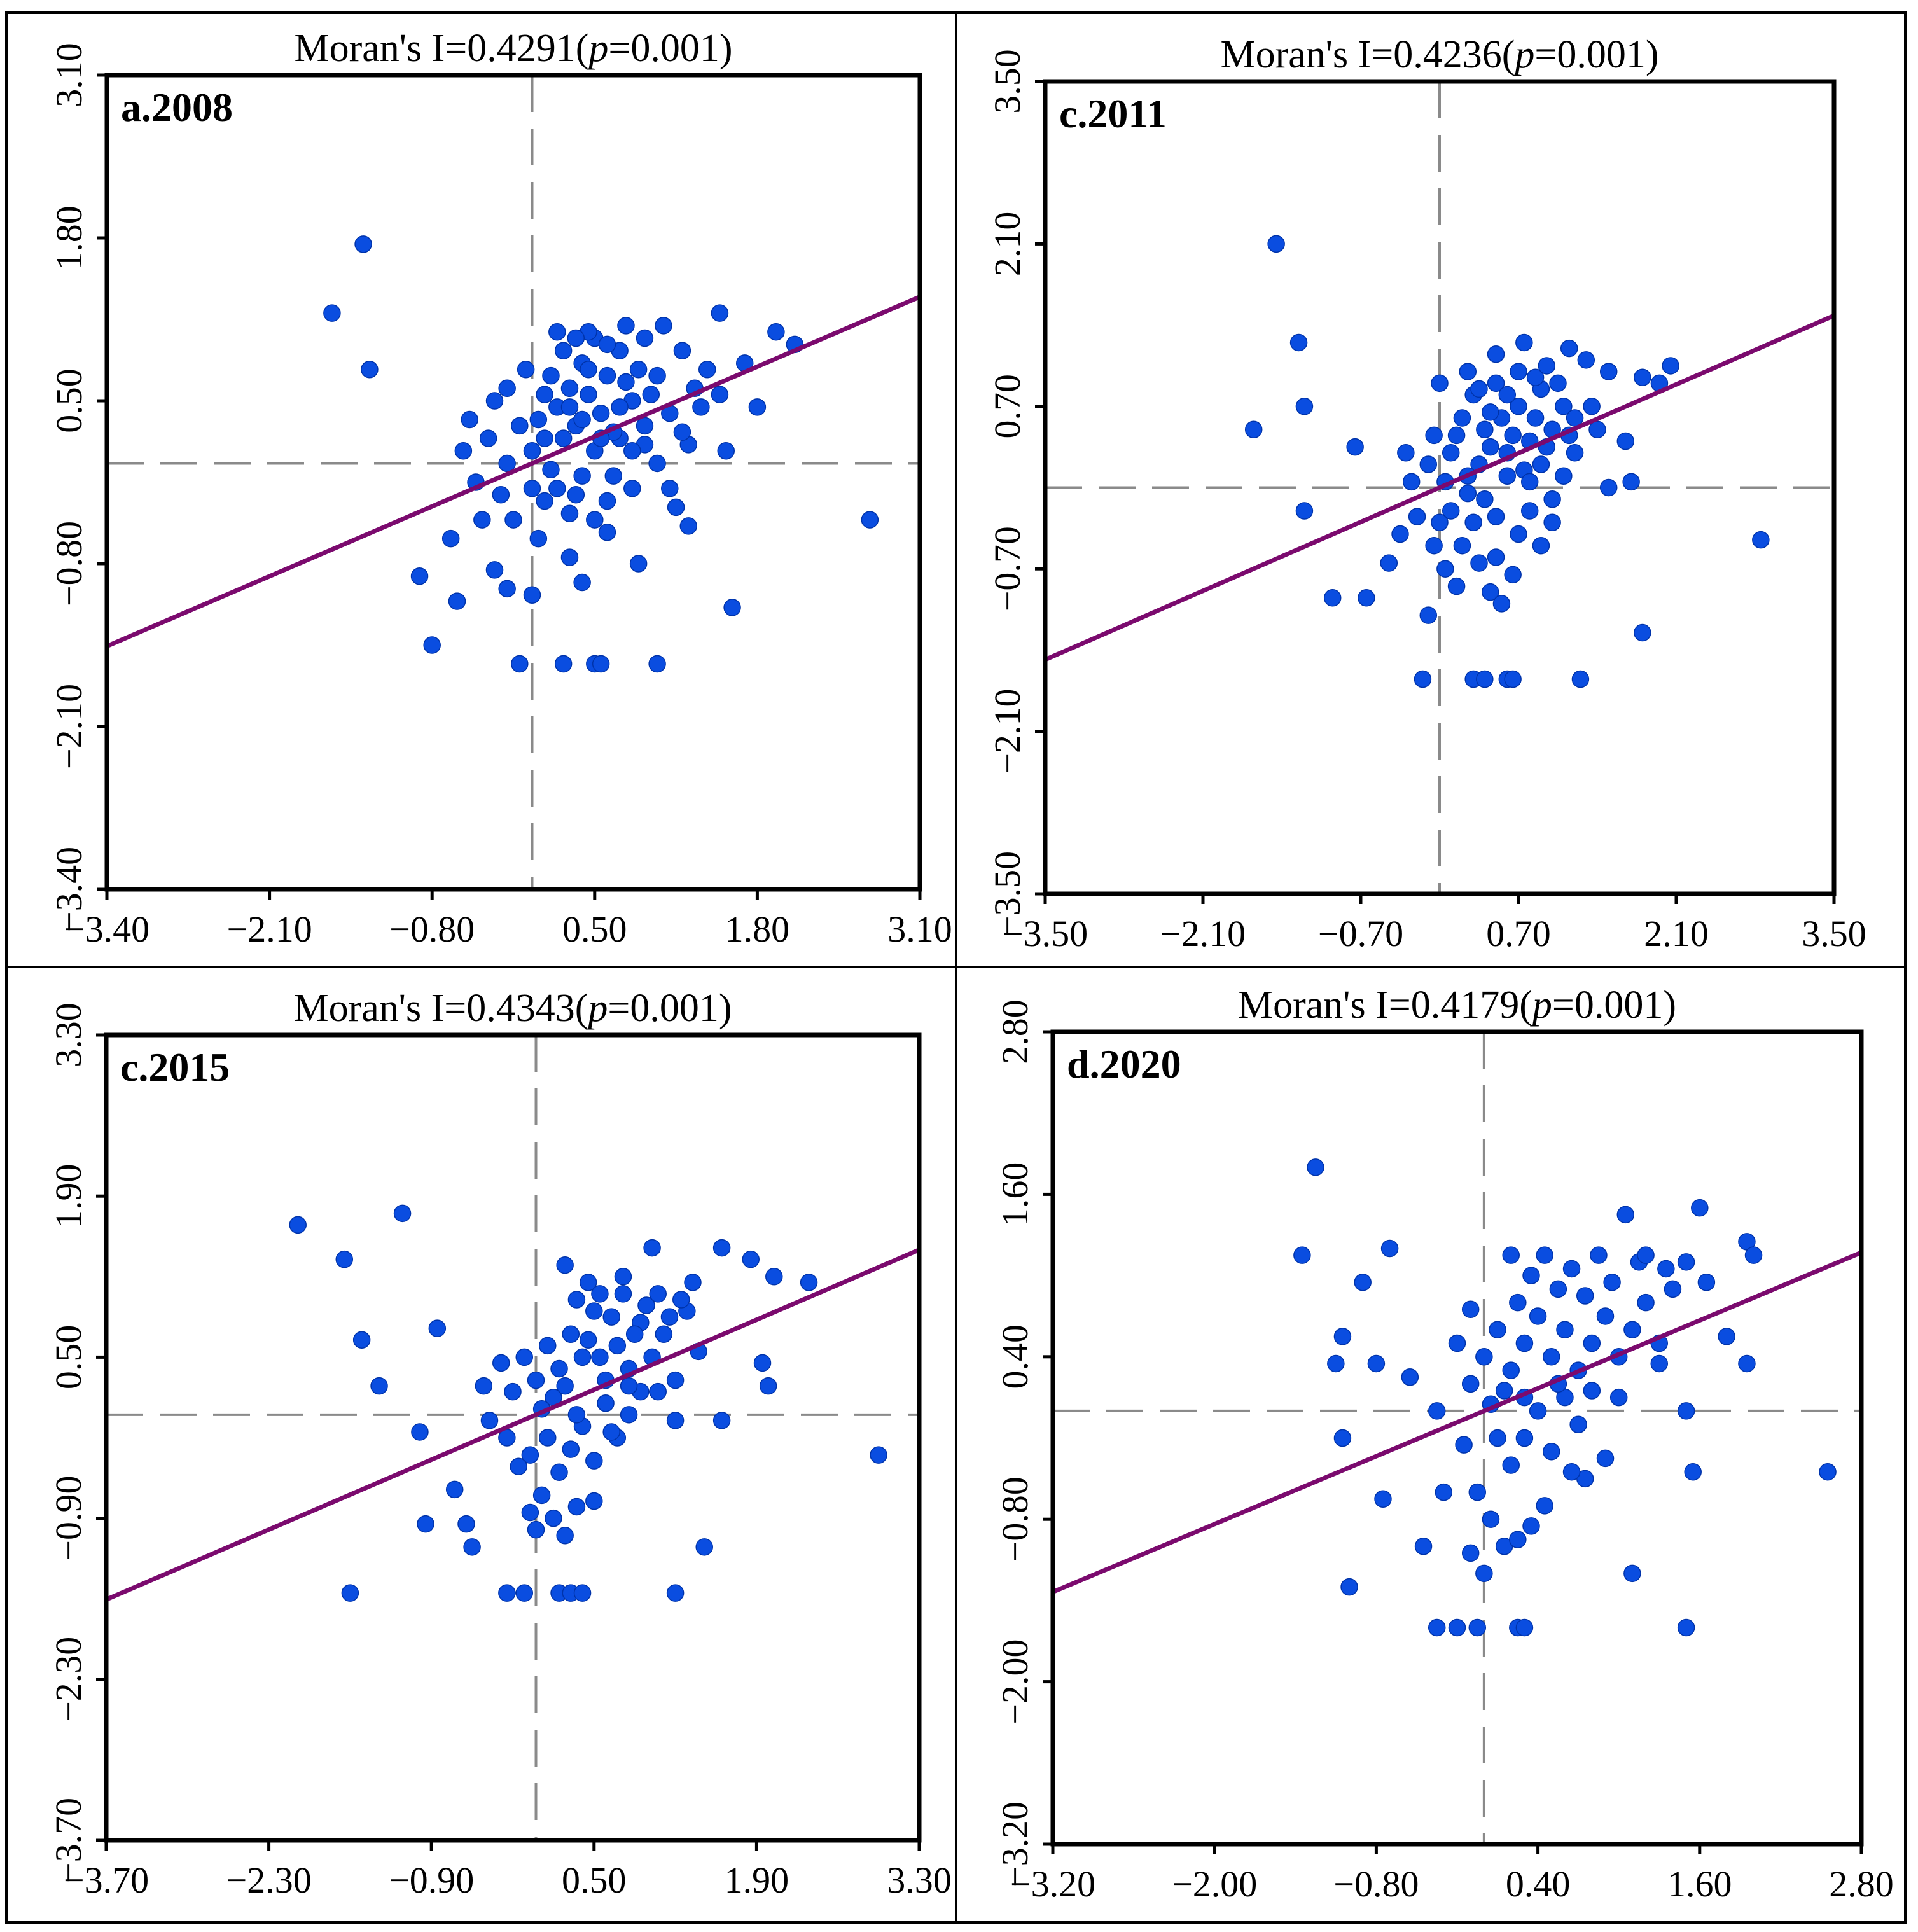 The width and height of the screenshot is (1918, 1932). Describe the element at coordinates (1015, 1844) in the screenshot. I see `y-tick-label: −3.20` at that location.